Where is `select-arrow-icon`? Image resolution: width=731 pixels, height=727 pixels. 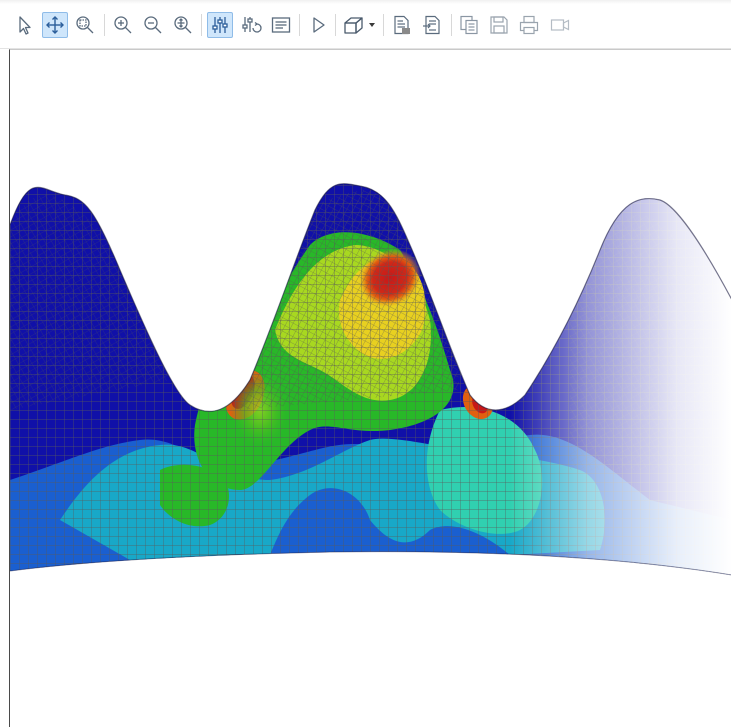 select-arrow-icon is located at coordinates (25, 25).